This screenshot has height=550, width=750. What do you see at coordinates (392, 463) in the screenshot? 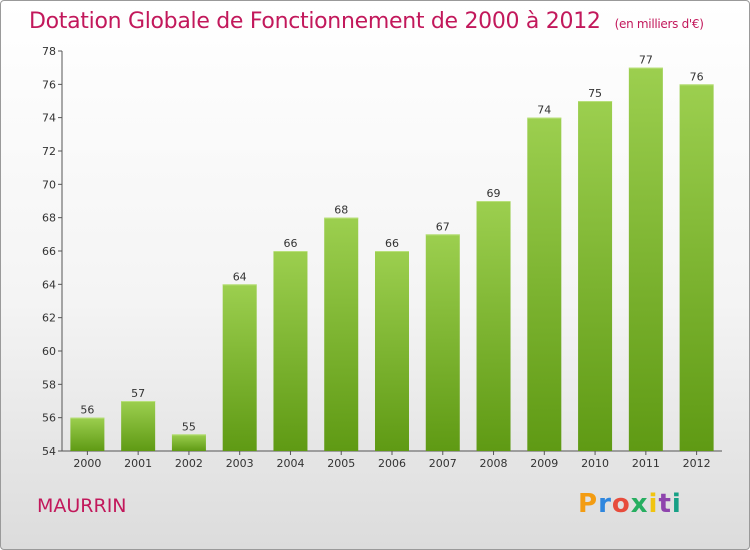
I see `x-tick-label: 2006` at bounding box center [392, 463].